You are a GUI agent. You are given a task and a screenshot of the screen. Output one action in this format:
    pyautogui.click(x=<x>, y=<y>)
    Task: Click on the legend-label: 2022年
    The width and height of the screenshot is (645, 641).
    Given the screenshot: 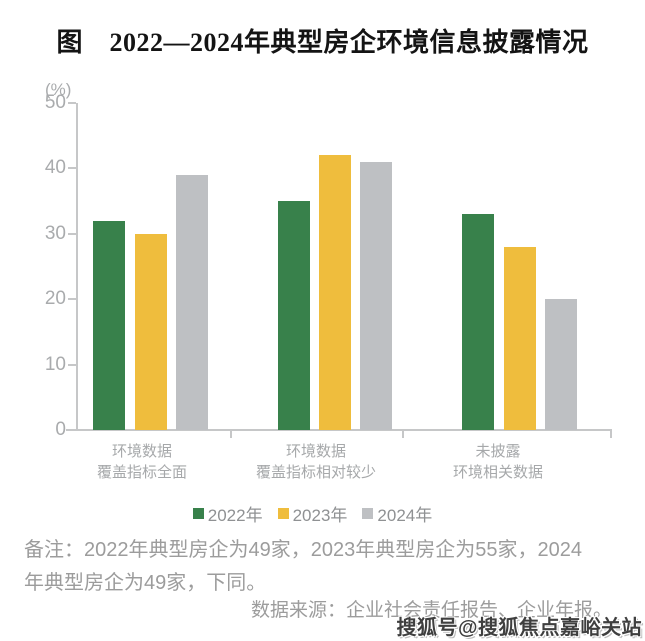 What is the action you would take?
    pyautogui.click(x=235, y=515)
    